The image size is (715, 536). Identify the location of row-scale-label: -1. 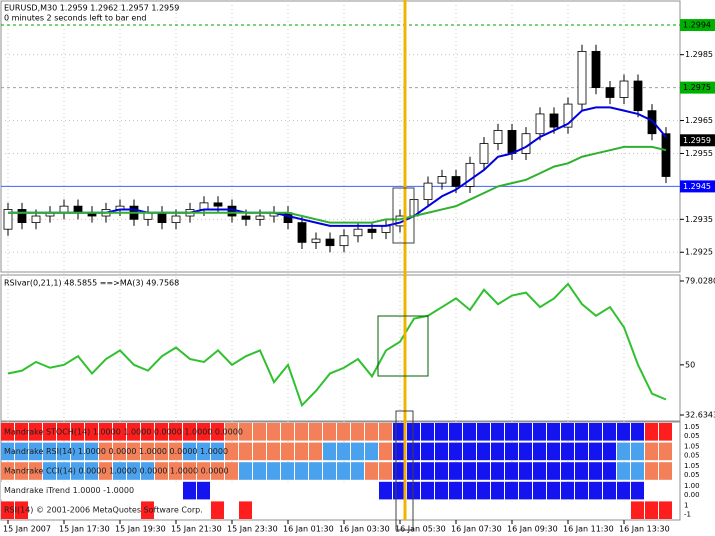
(687, 514).